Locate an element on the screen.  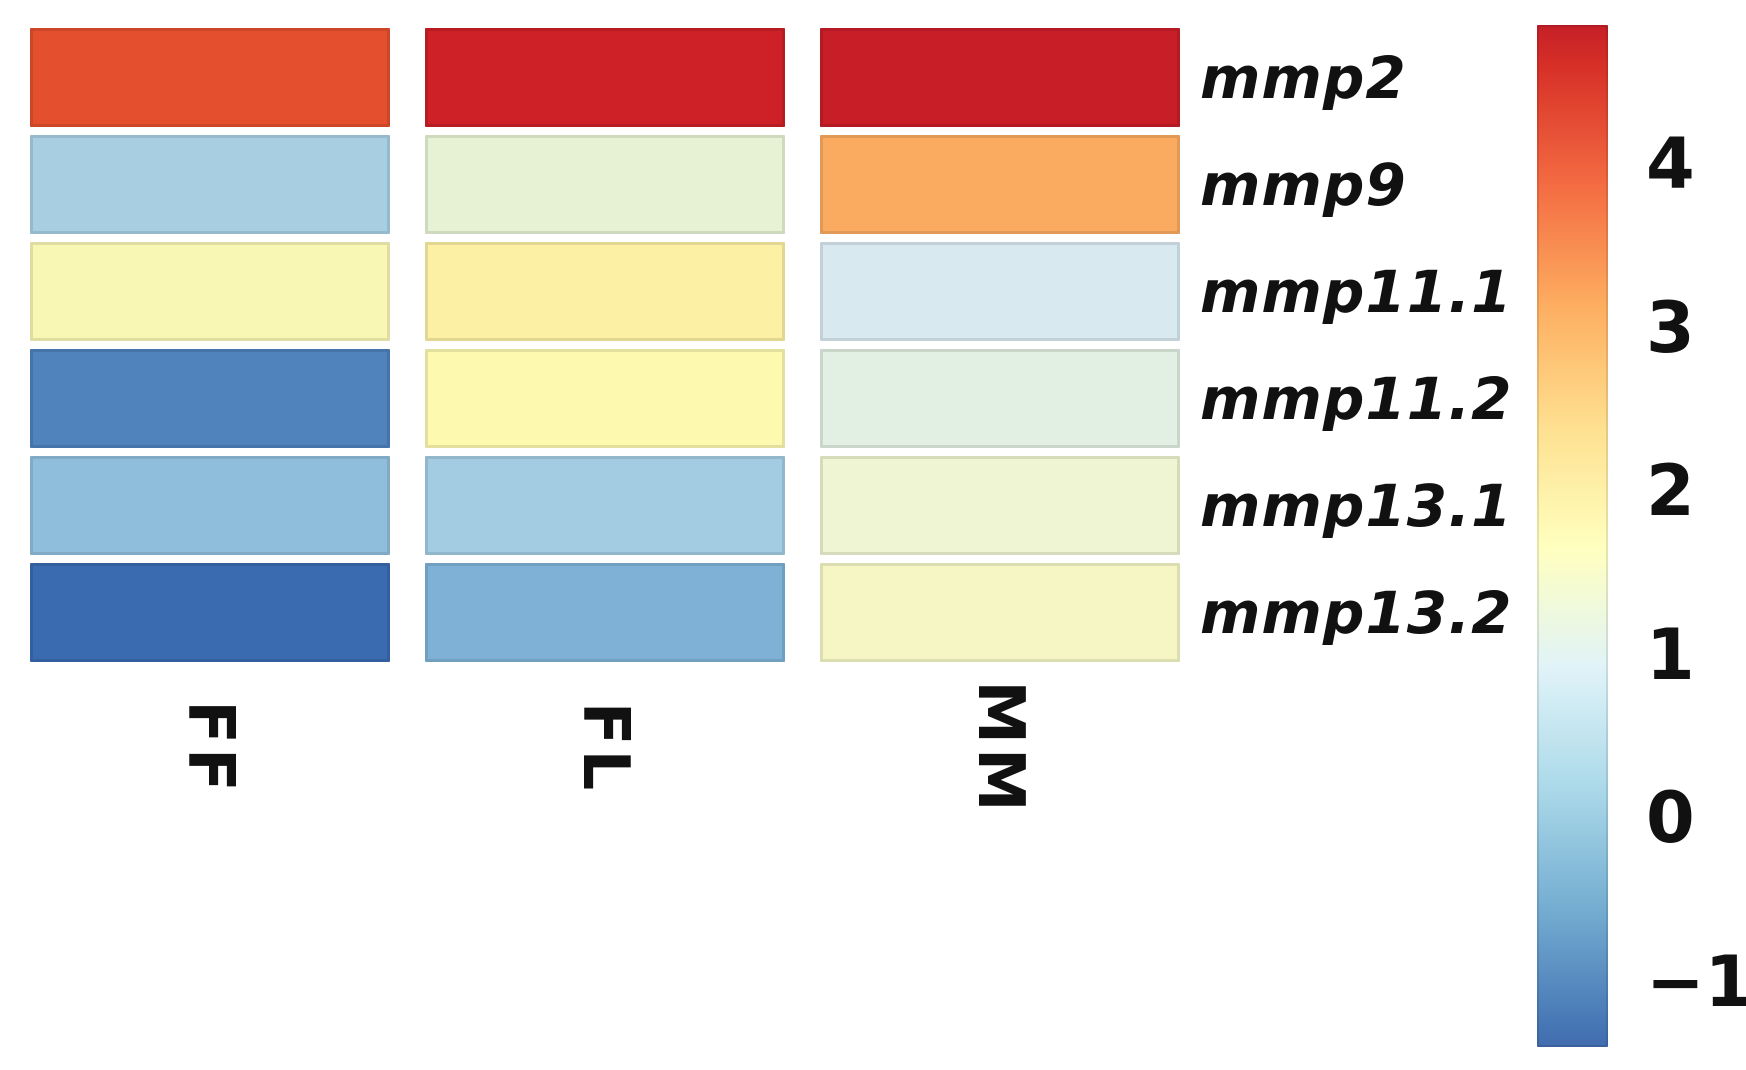
heatmap-cell-FF-mmp2 is located at coordinates (210, 77).